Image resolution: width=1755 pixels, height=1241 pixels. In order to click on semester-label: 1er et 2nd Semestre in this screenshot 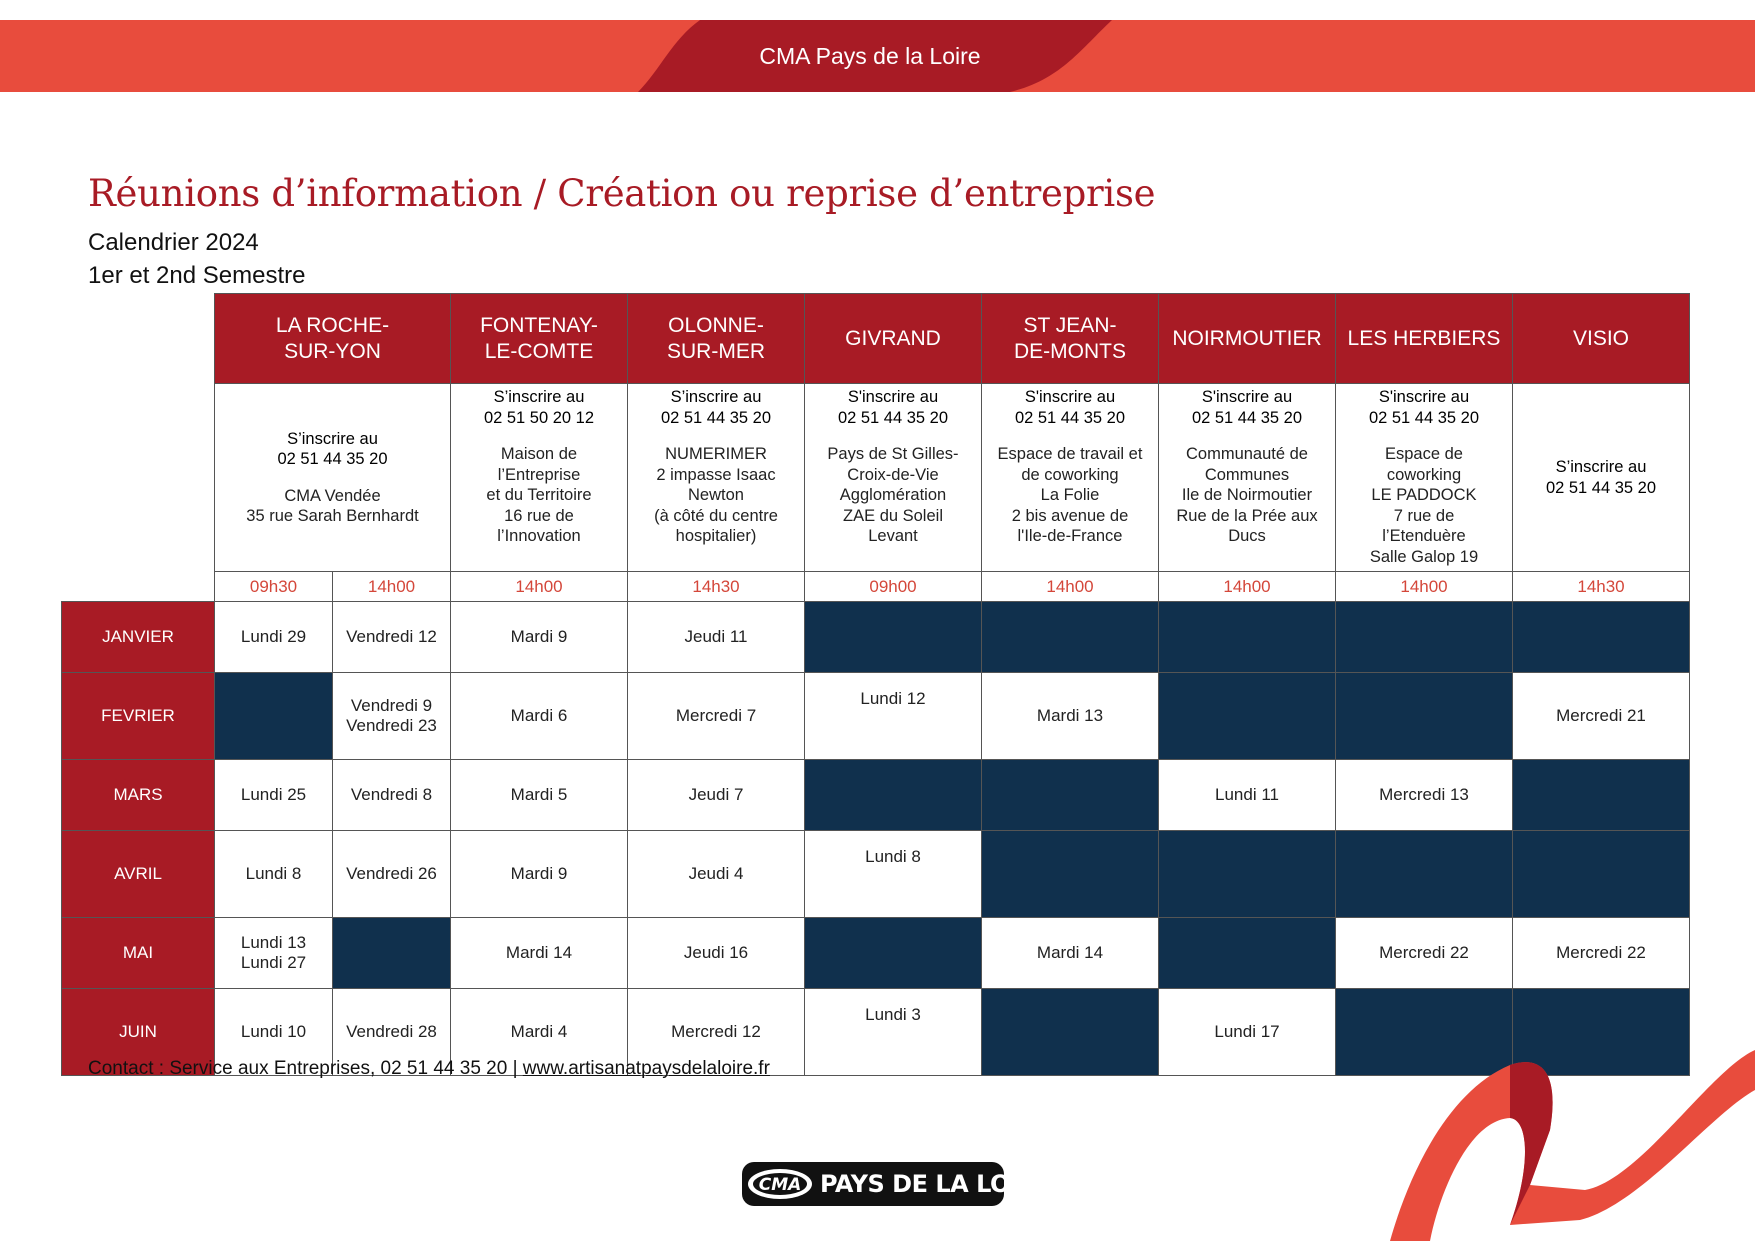, I will do `click(197, 275)`.